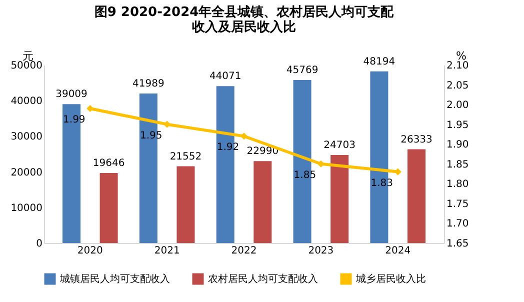 This screenshot has width=524, height=302. I want to click on legend-label: 城乡居民收入比, so click(390, 279).